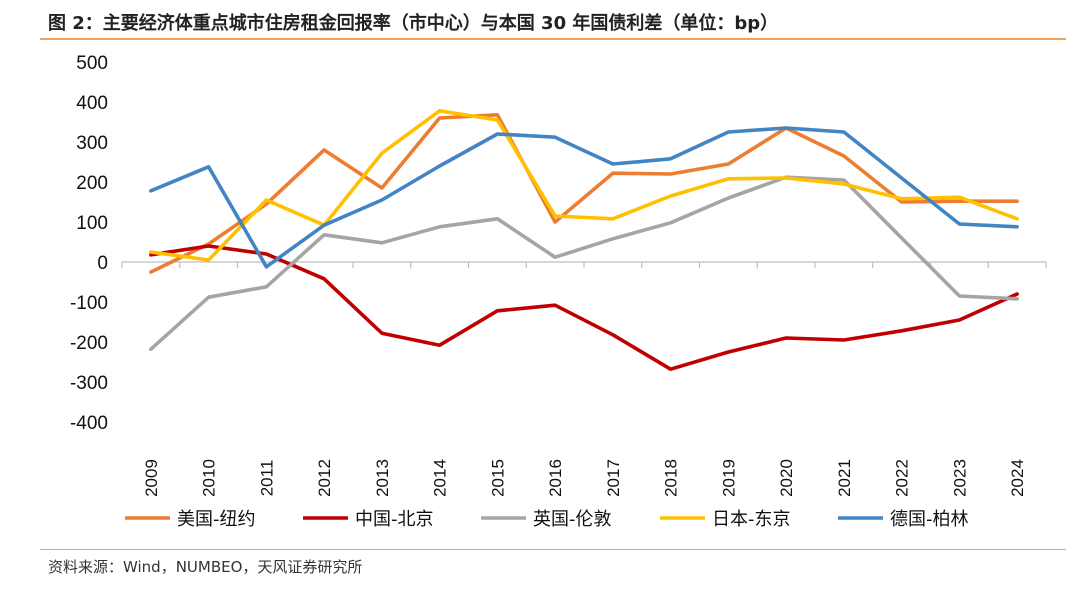  I want to click on x-tick-label: 2010, so click(209, 478).